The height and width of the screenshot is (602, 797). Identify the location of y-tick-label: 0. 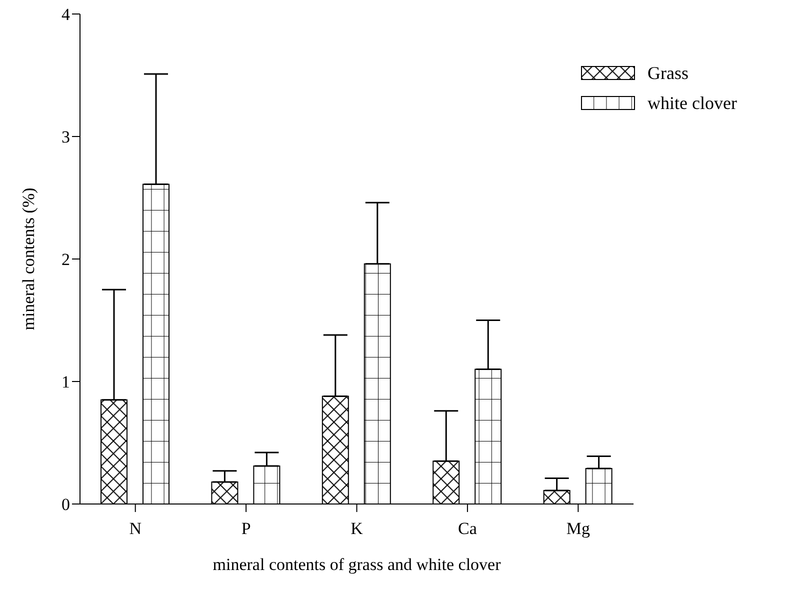
(66, 504).